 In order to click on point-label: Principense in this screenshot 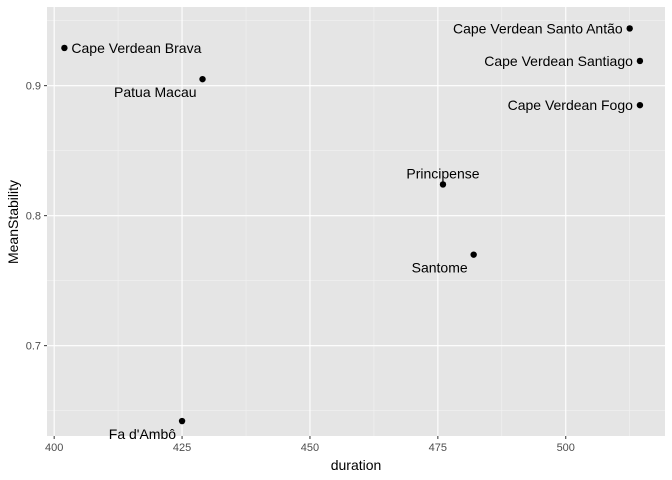, I will do `click(442, 173)`.